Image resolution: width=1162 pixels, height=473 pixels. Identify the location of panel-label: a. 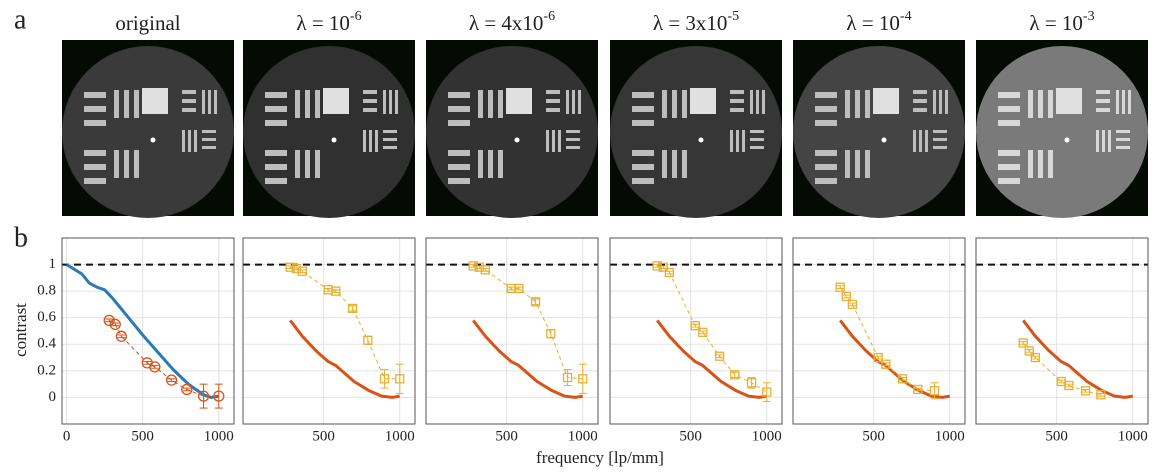
(20, 19).